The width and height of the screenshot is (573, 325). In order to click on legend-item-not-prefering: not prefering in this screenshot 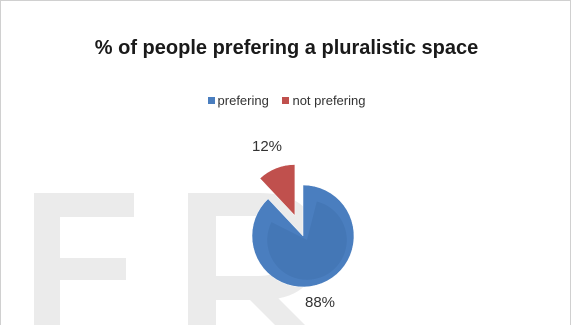, I will do `click(323, 100)`.